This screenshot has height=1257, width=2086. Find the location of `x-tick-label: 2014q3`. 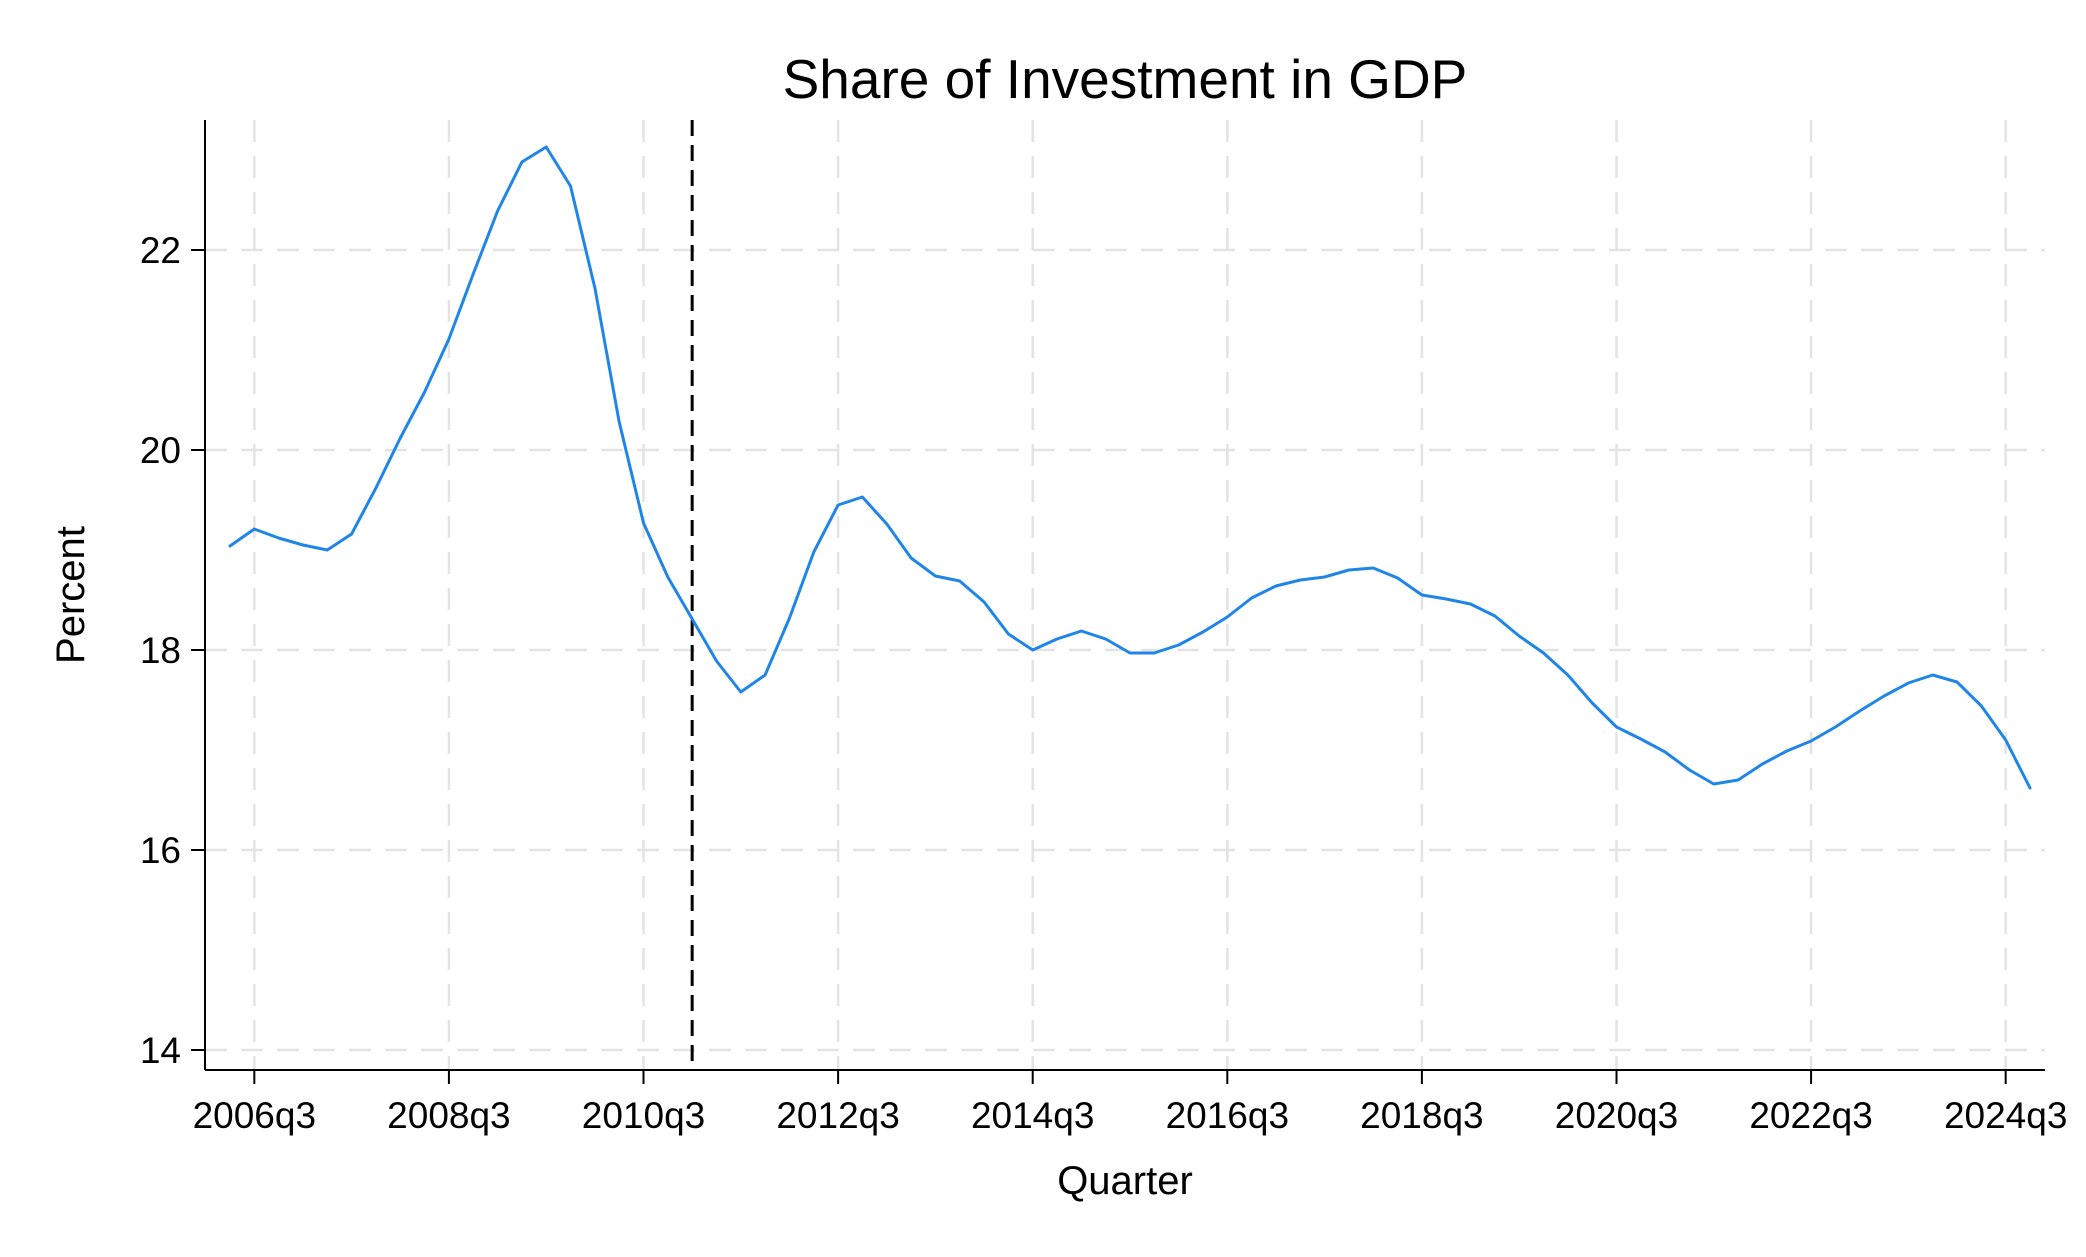

x-tick-label: 2014q3 is located at coordinates (1032, 1115).